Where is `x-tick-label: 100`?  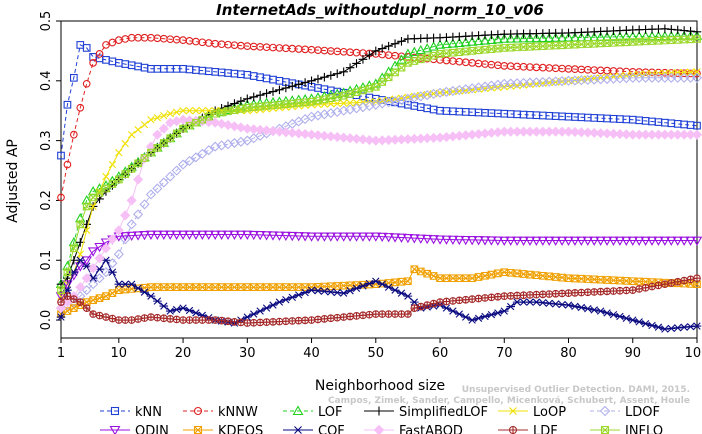 x-tick-label: 100 is located at coordinates (693, 353).